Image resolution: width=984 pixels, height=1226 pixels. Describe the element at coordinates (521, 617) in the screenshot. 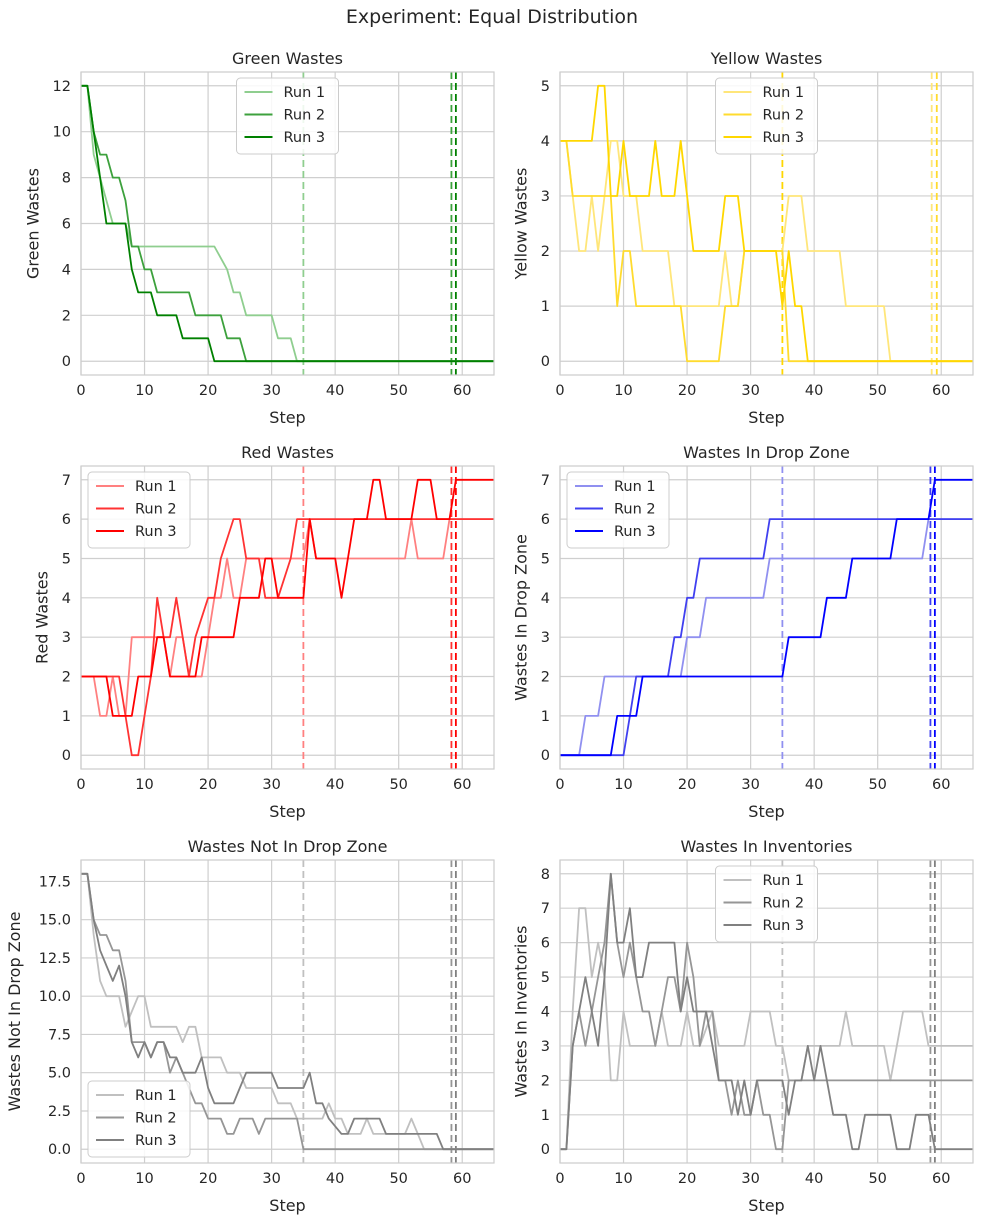

I see `y-axis-label: Wastes In Drop Zone` at that location.